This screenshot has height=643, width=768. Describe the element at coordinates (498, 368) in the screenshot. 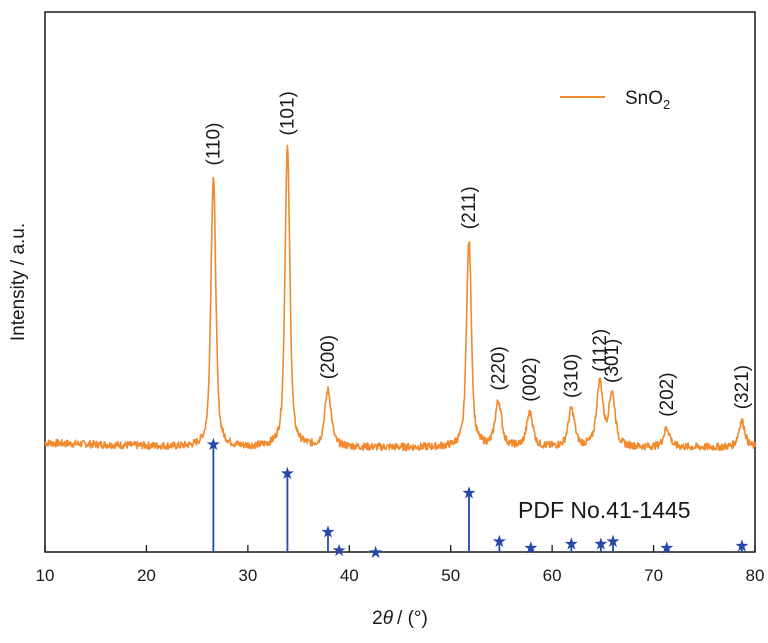

I see `peak-label: (220)` at that location.